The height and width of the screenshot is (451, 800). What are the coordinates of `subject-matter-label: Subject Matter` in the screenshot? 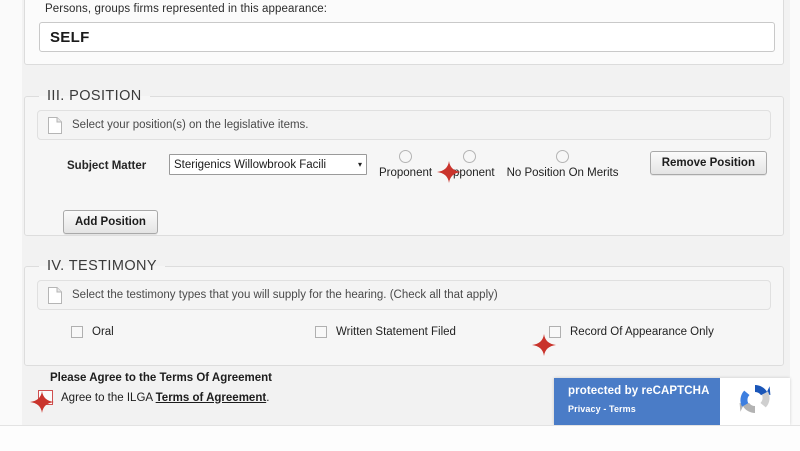 It's located at (107, 166).